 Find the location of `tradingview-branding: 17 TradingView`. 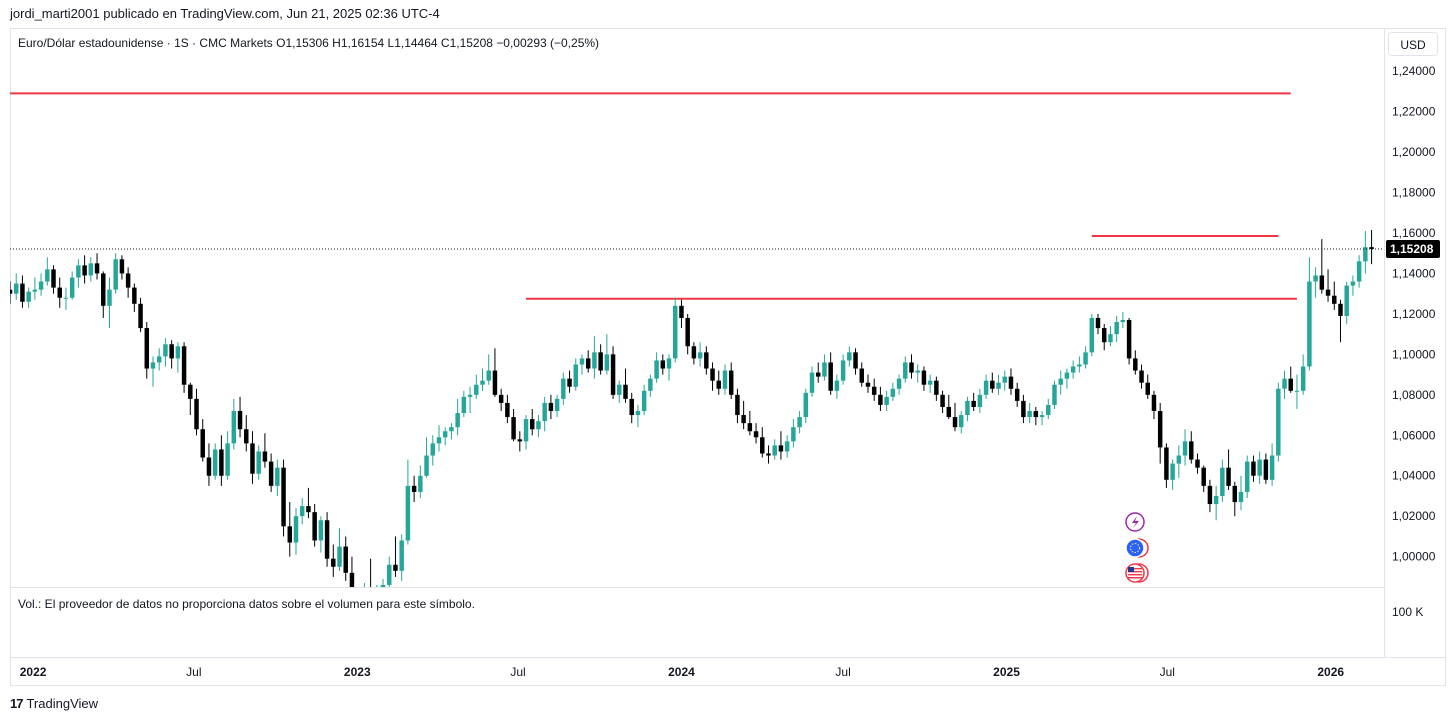

tradingview-branding: 17 TradingView is located at coordinates (54, 703).